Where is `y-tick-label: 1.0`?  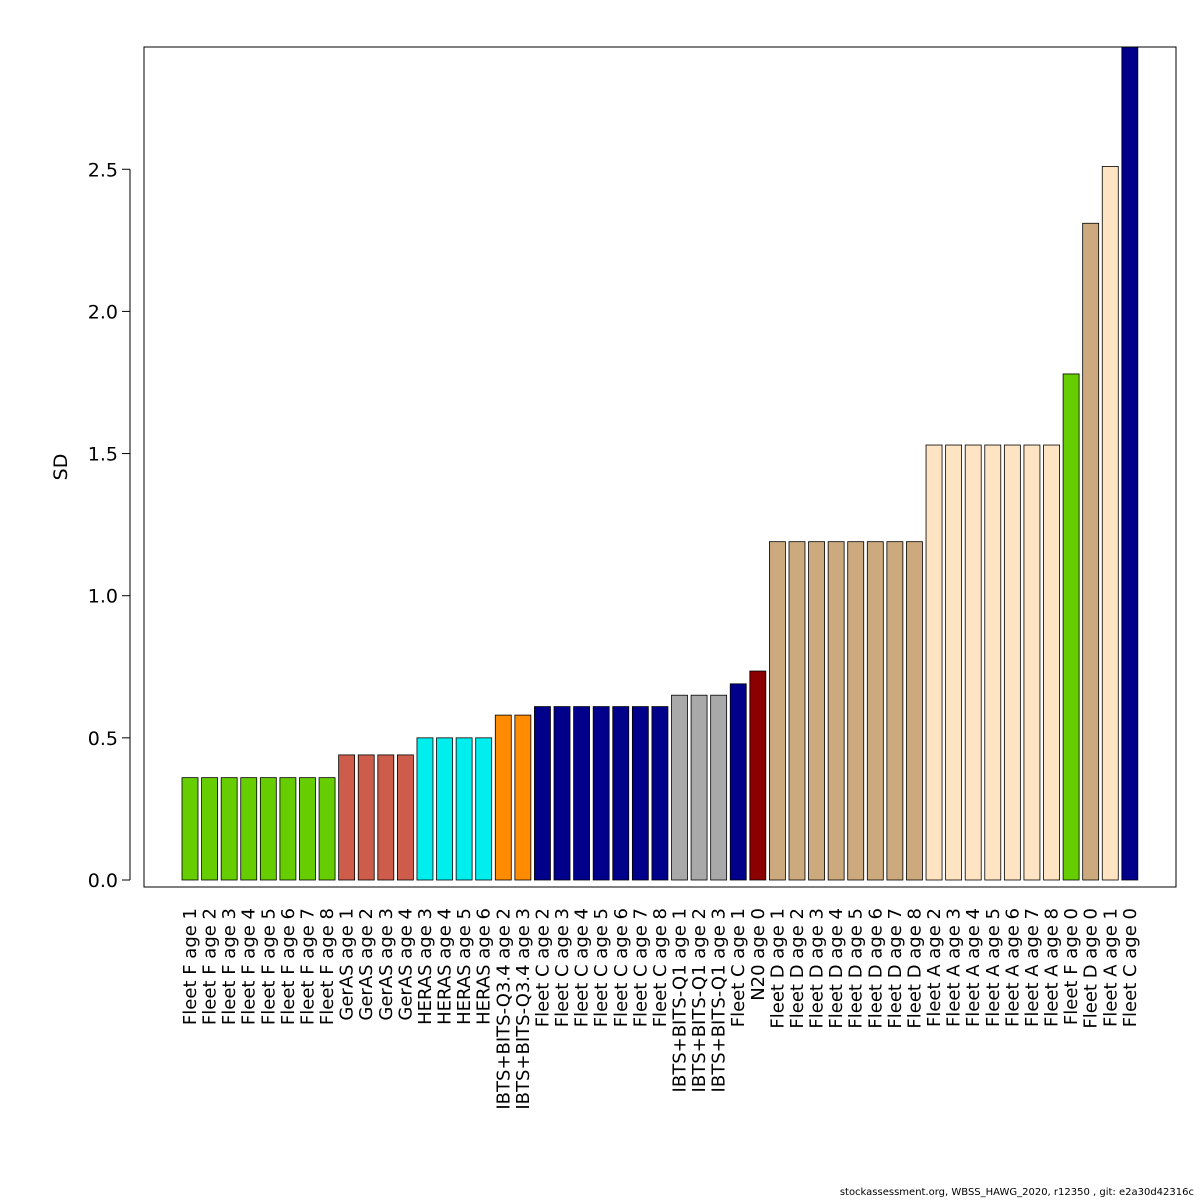
y-tick-label: 1.0 is located at coordinates (103, 597).